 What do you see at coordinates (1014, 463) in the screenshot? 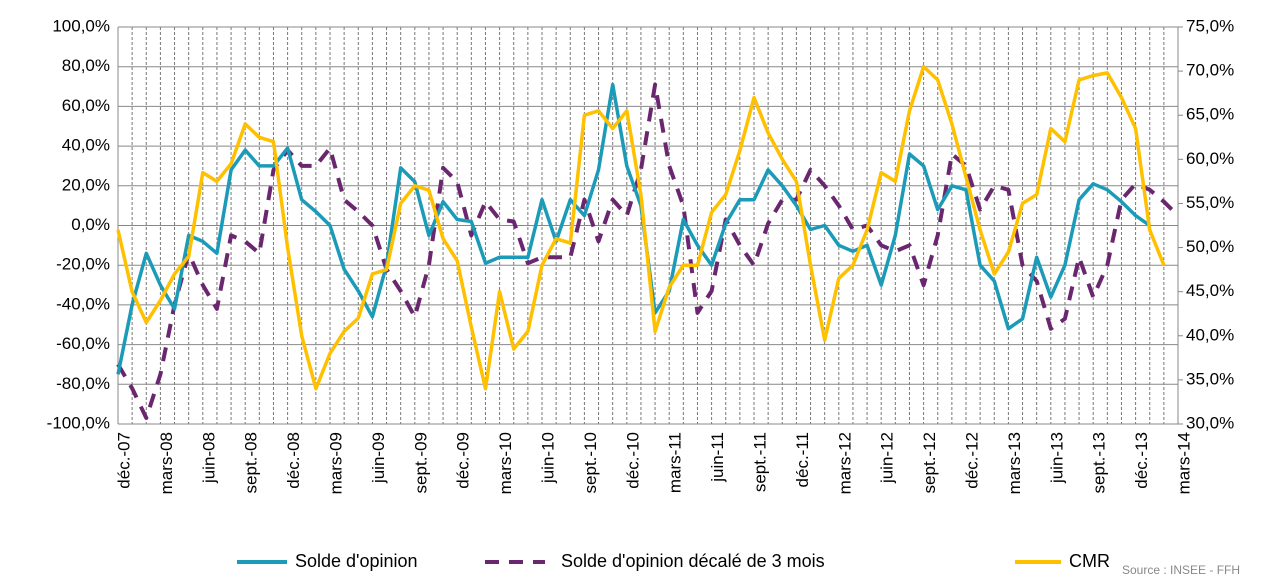
I see `x-tick-label: mars-13` at bounding box center [1014, 463].